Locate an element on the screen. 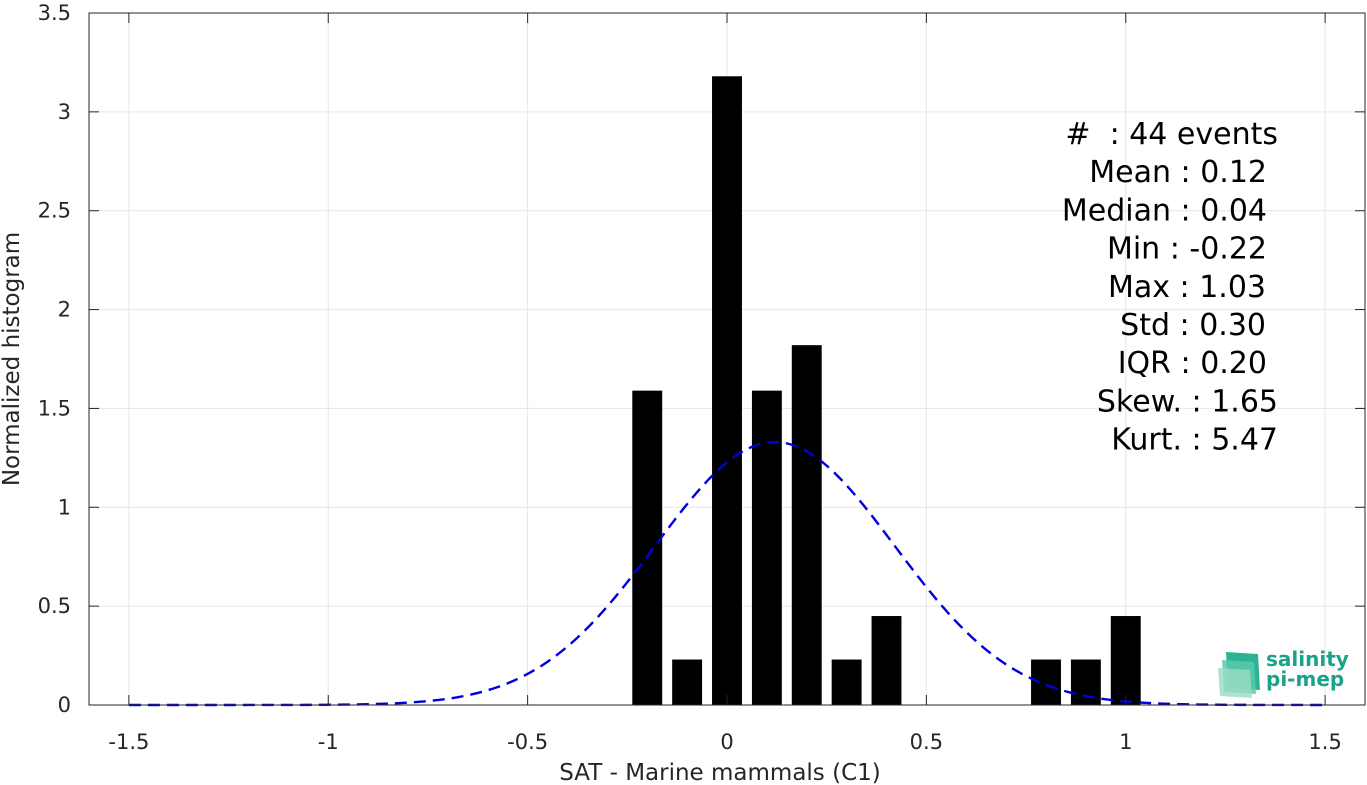  wave-logo-icon is located at coordinates (1239, 675).